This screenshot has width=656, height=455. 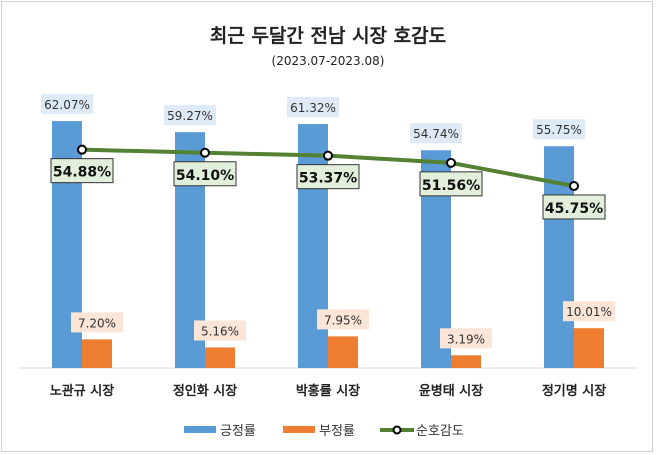 I want to click on x-tick-label: 윤병태 시장, so click(x=451, y=391).